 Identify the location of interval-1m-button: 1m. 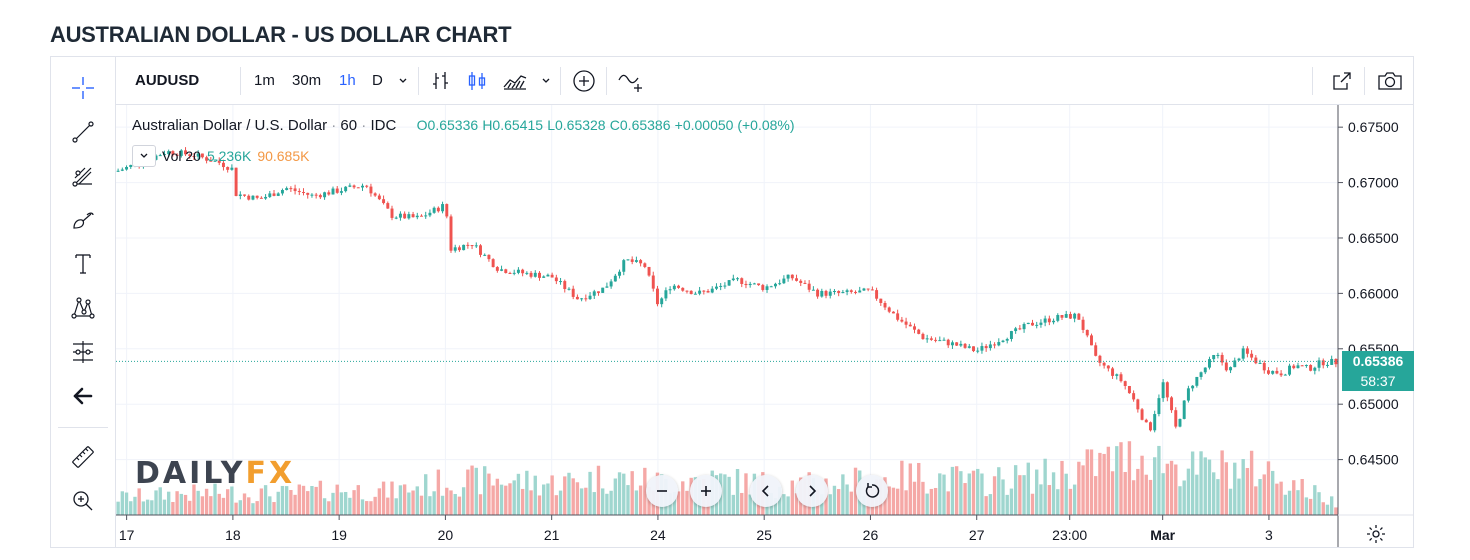
(264, 80).